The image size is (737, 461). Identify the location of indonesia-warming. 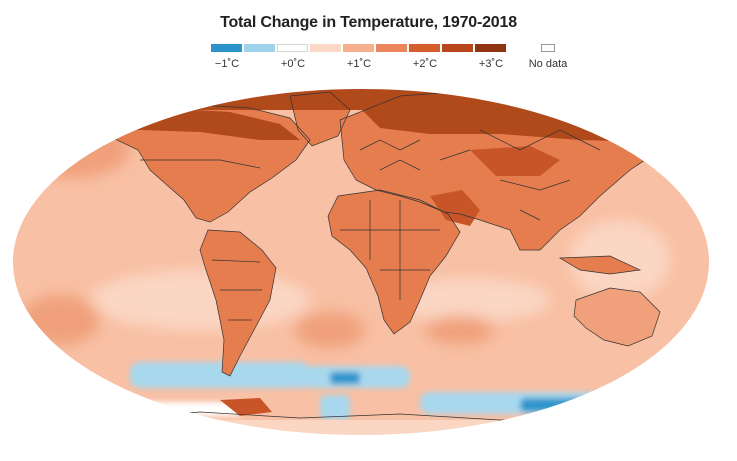
(600, 265).